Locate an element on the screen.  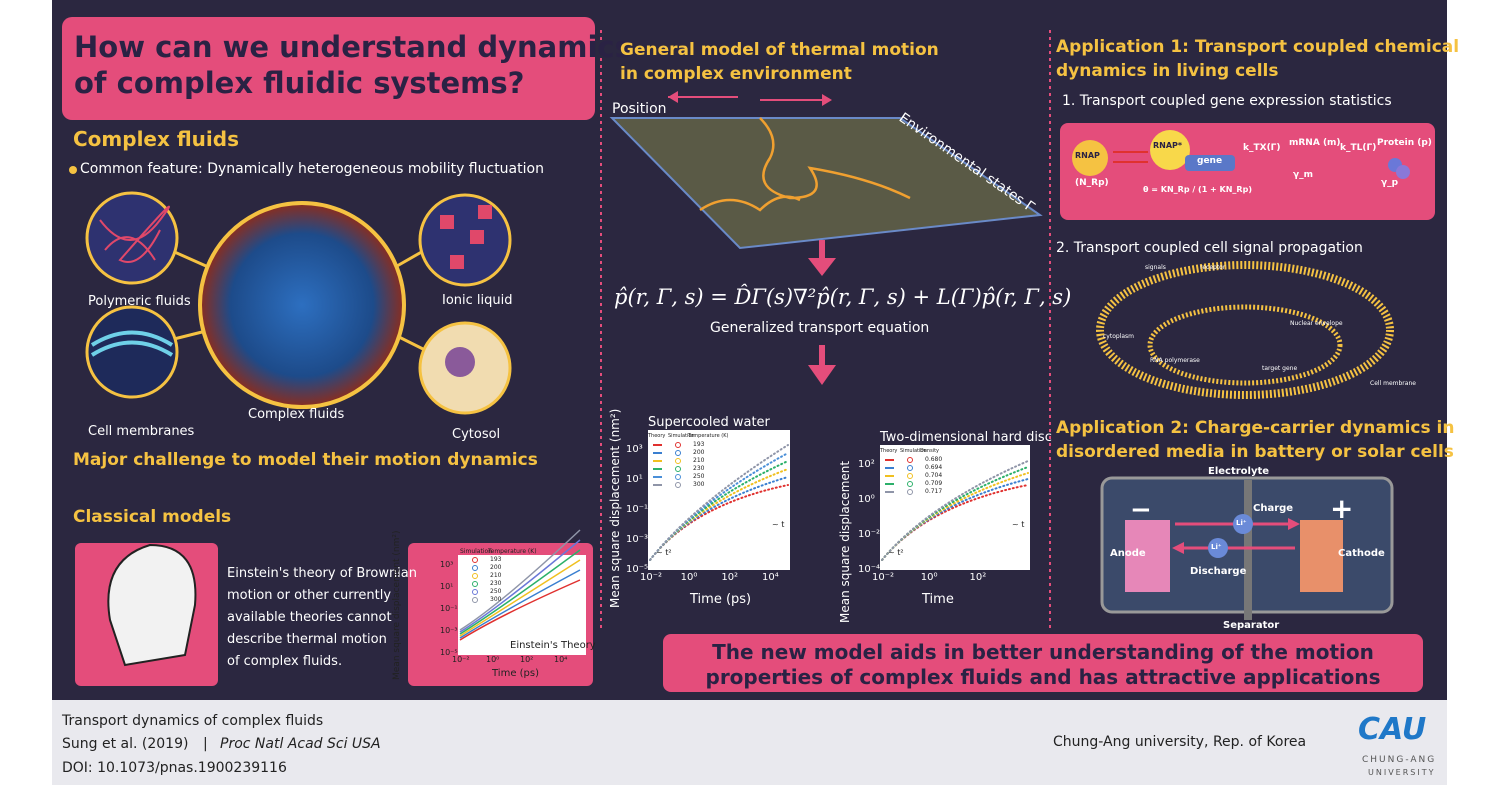
battery-label: Discharge is located at coordinates (1218, 571).